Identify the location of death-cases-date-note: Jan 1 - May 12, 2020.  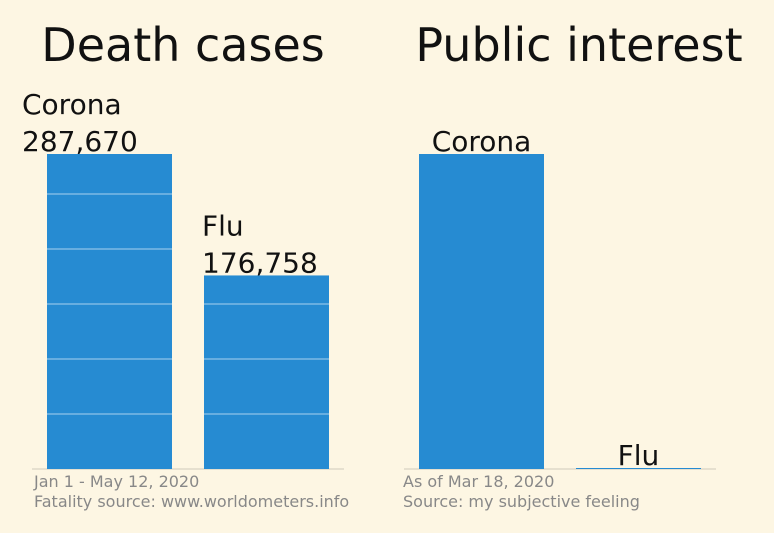
(116, 481).